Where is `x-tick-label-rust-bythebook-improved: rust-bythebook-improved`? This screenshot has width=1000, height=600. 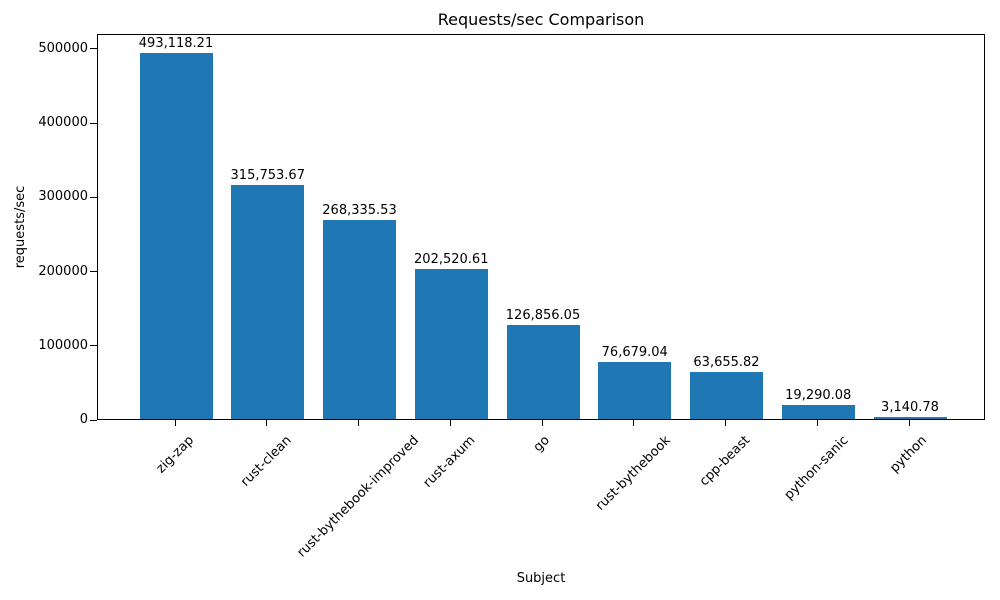 x-tick-label-rust-bythebook-improved: rust-bythebook-improved is located at coordinates (358, 497).